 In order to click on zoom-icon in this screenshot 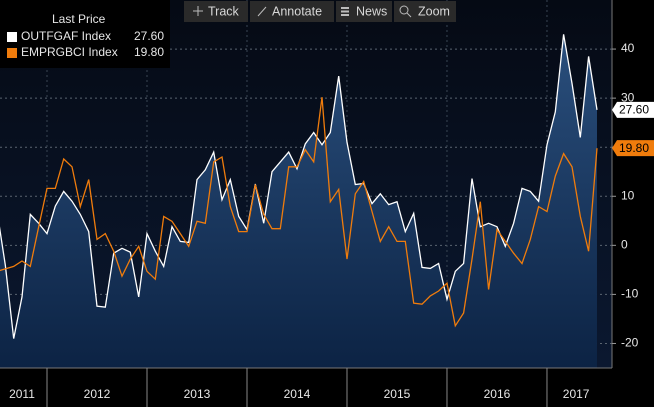, I will do `click(405, 11)`.